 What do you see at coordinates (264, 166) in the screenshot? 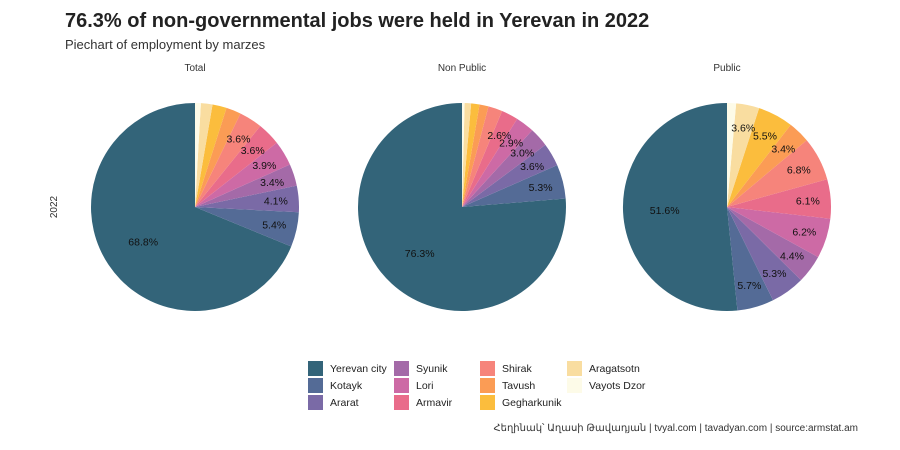
I see `slice-label-total-lori: 3.9%` at bounding box center [264, 166].